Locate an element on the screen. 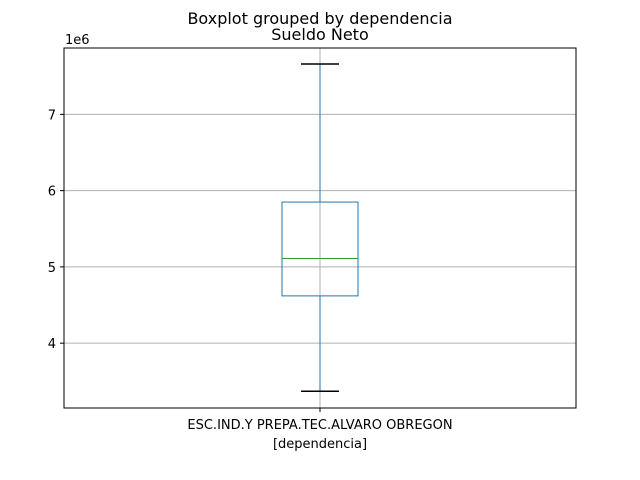 This screenshot has height=480, width=640. chart-suptitle: Boxplot grouped by dependencia is located at coordinates (319, 18).